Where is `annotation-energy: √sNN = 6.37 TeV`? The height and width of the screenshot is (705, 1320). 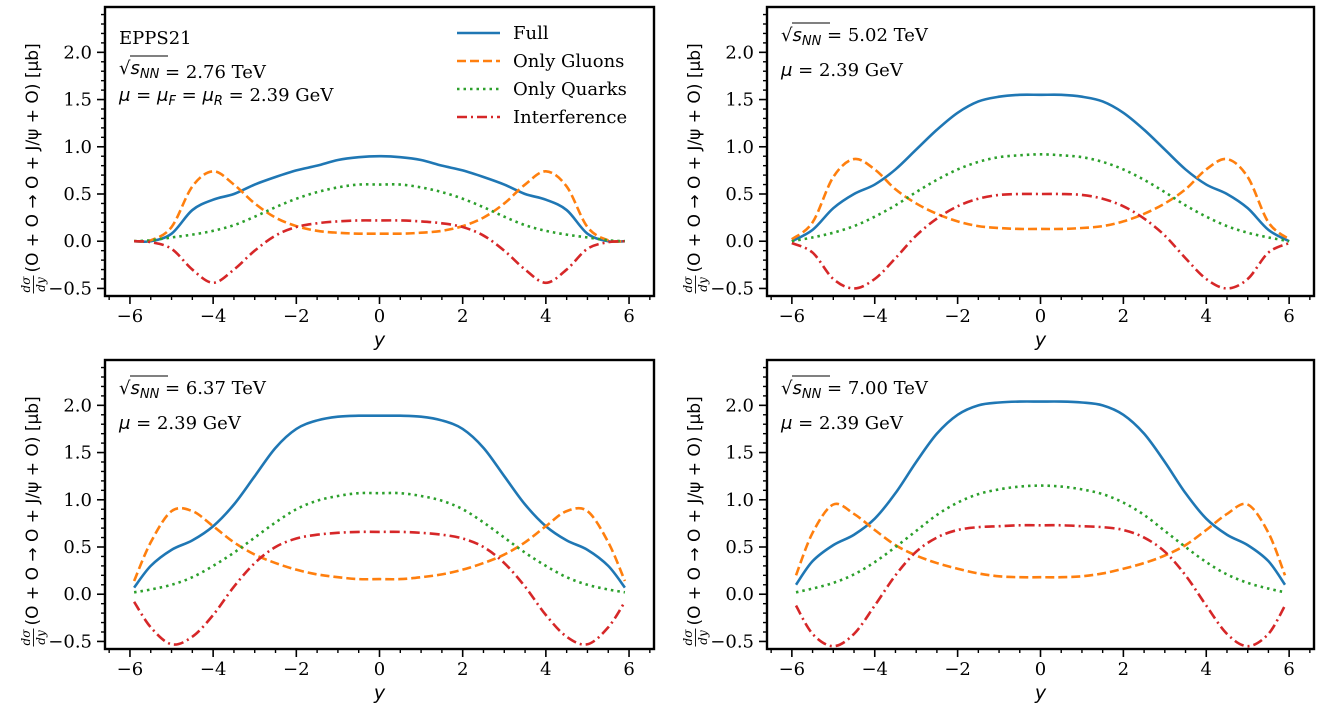
annotation-energy: √sNN = 6.37 TeV is located at coordinates (193, 390).